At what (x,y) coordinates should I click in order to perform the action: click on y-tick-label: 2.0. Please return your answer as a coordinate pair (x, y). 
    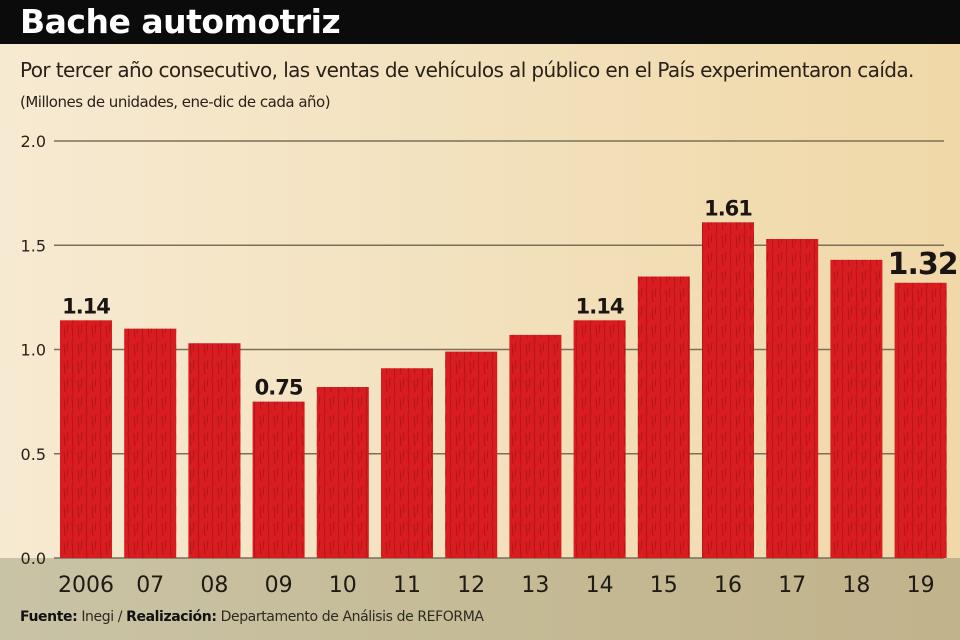
    Looking at the image, I should click on (33, 141).